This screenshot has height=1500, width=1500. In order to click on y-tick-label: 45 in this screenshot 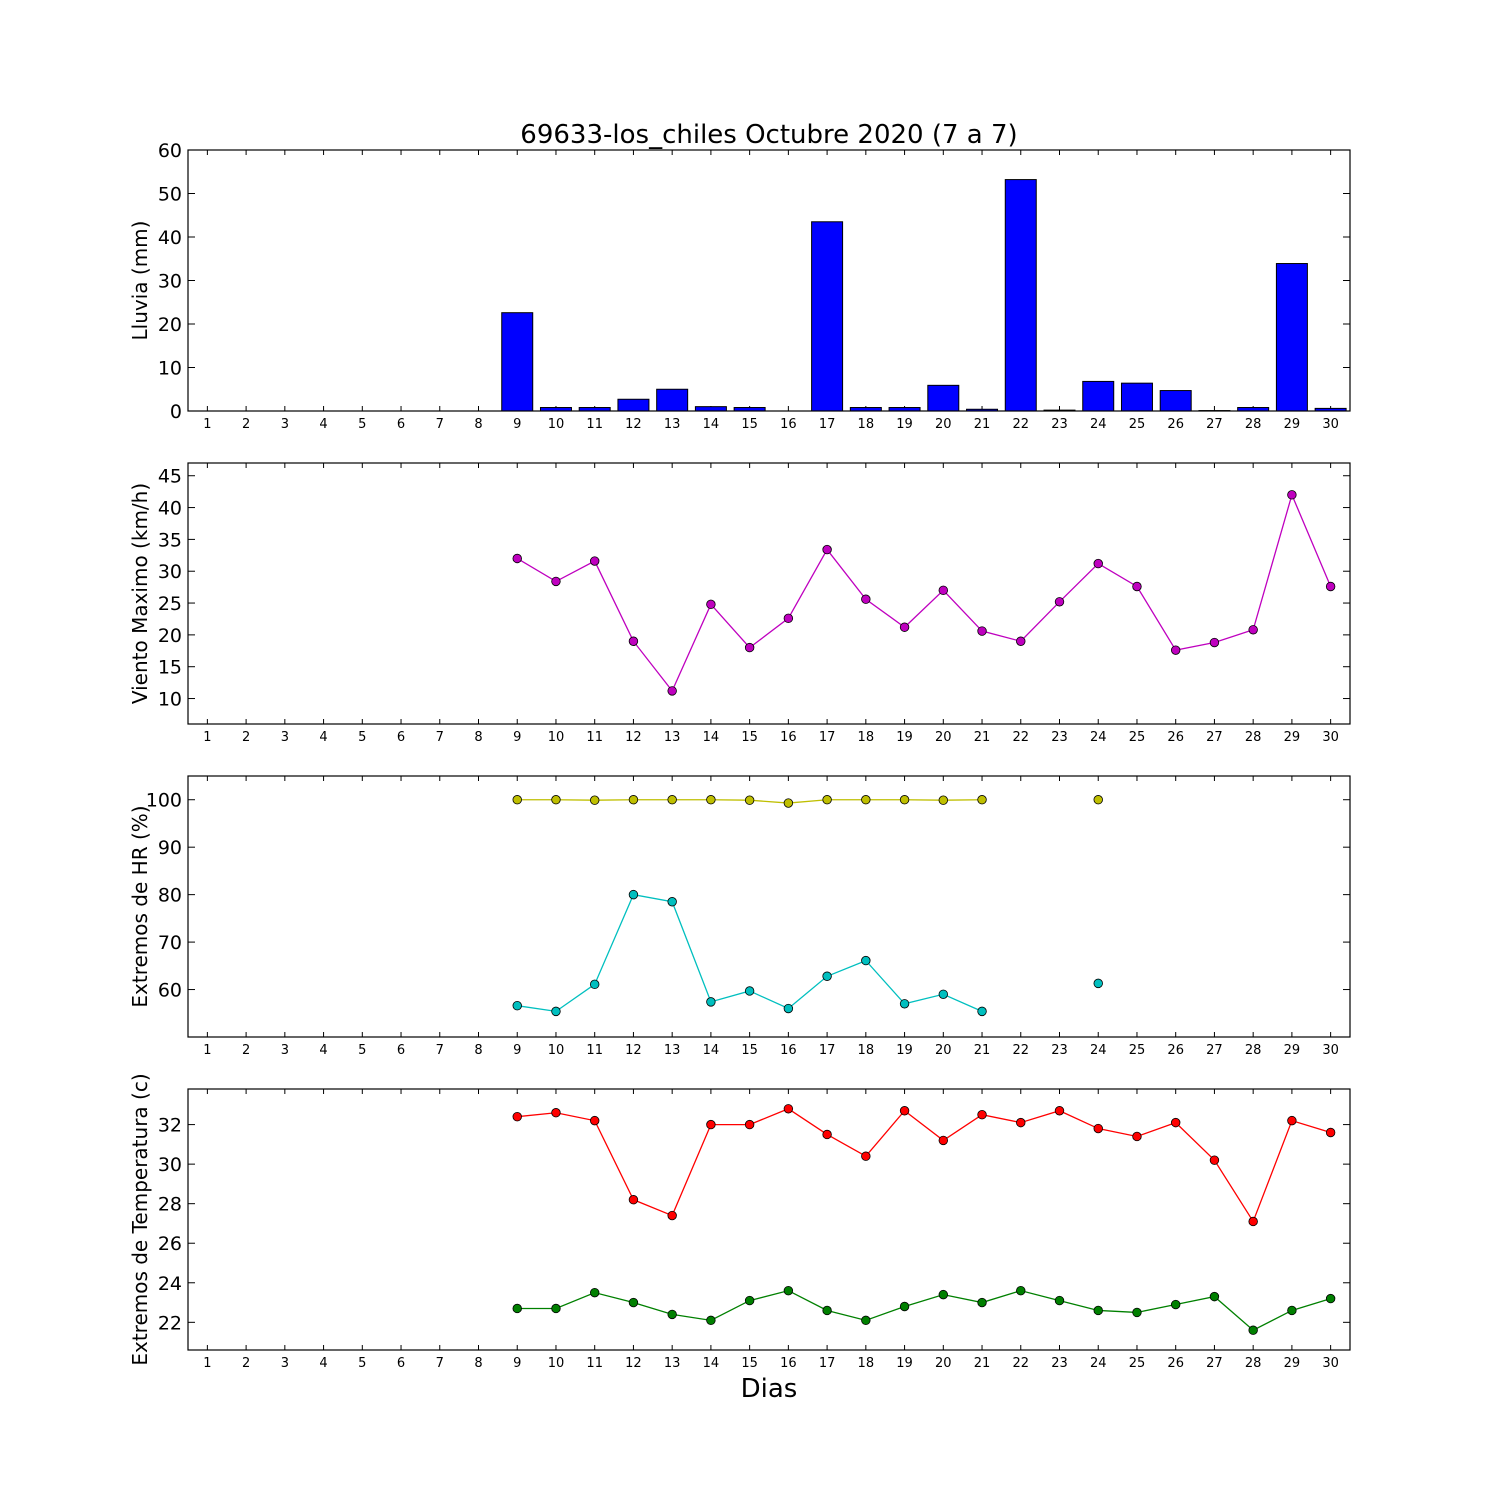, I will do `click(170, 477)`.